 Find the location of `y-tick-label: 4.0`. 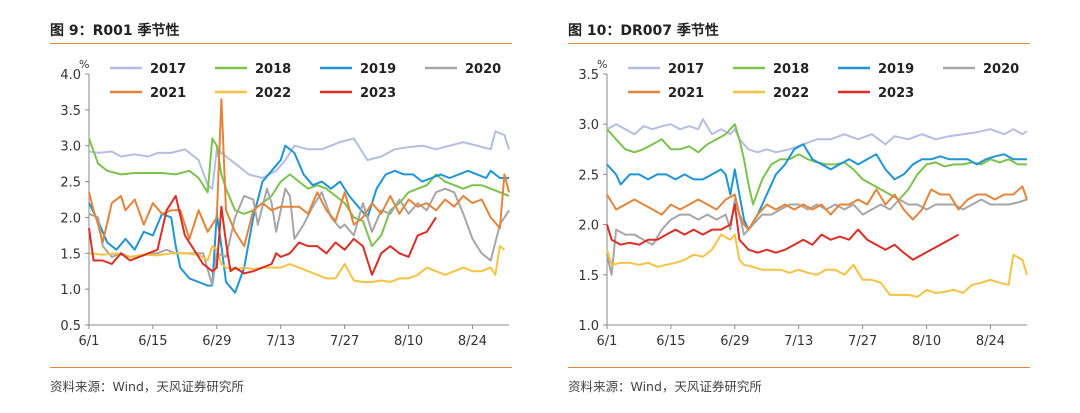

y-tick-label: 4.0 is located at coordinates (70, 75).